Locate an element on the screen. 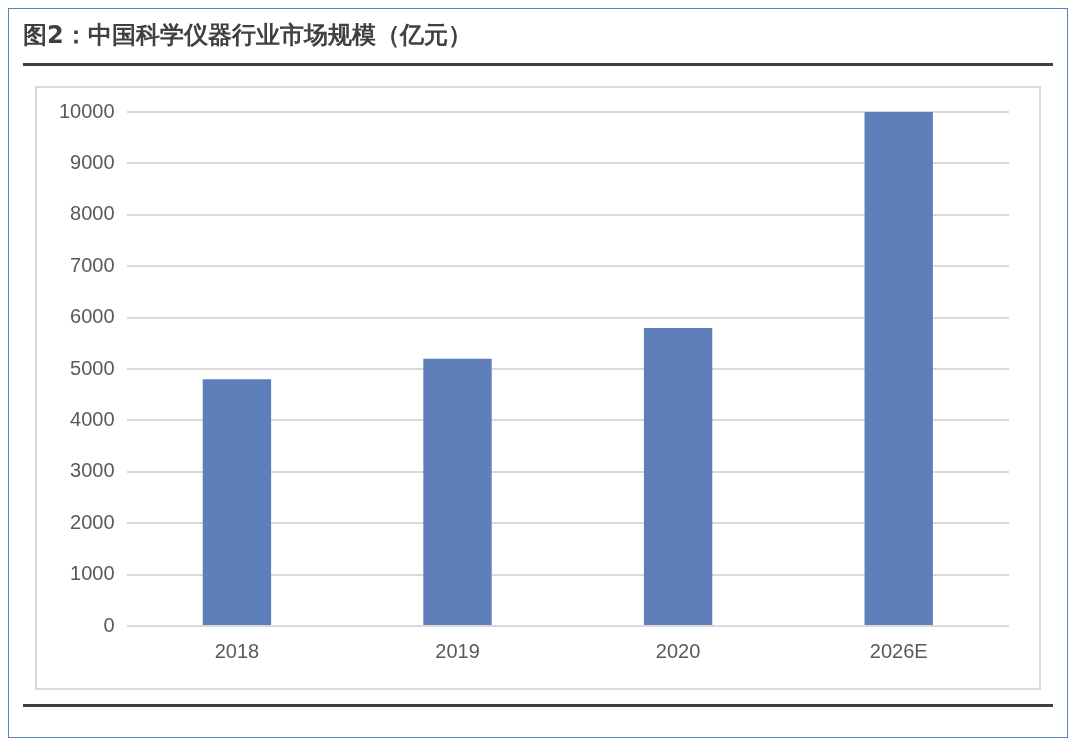 The image size is (1080, 755). y-tick-label: 0 is located at coordinates (109, 624).